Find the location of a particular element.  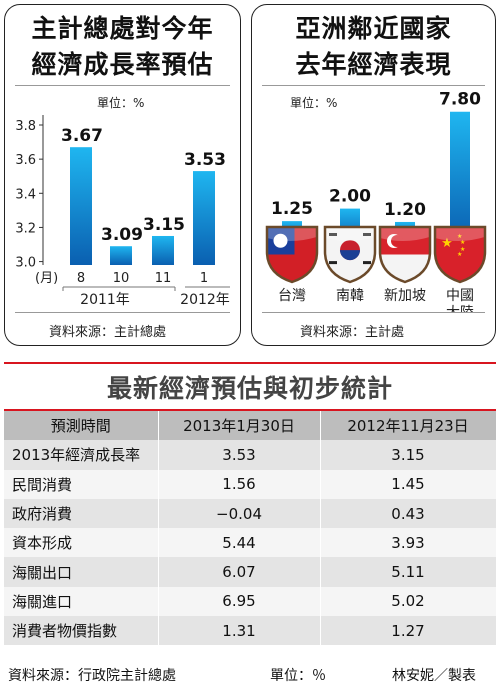

table-footer: 資料來源：行政院主計總處 單位：％ 林安妮／製表 is located at coordinates (250, 676).